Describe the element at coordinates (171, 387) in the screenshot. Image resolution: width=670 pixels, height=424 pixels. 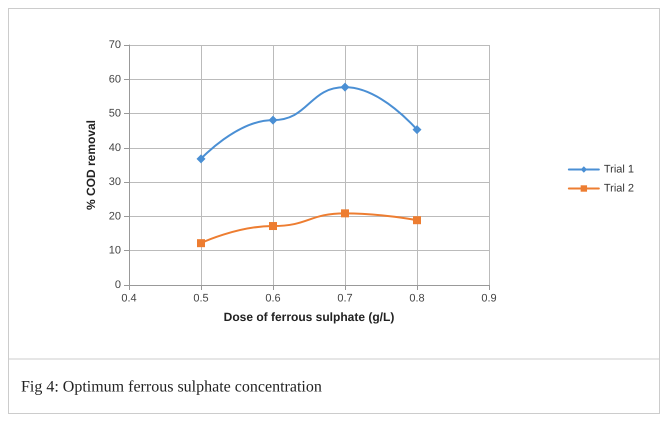
I see `caption: Fig 4: Optimum ferrous sulphate concentration` at that location.